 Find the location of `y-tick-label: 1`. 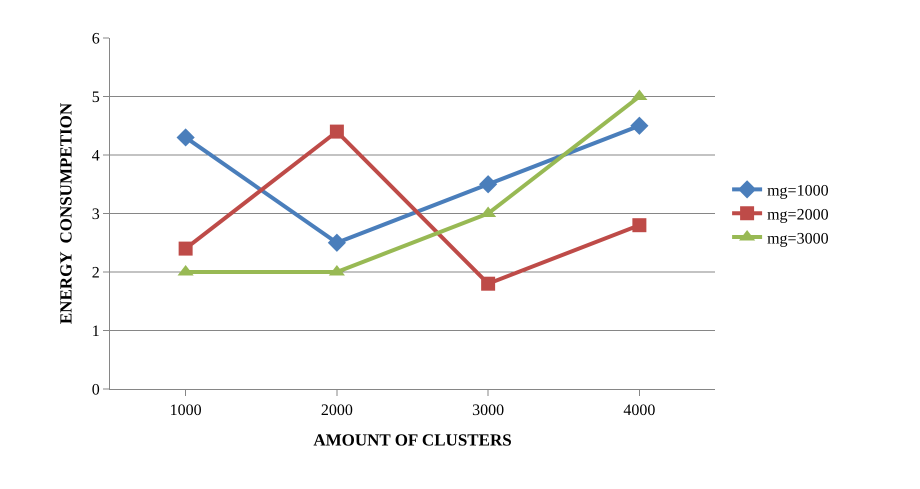

y-tick-label: 1 is located at coordinates (96, 331).